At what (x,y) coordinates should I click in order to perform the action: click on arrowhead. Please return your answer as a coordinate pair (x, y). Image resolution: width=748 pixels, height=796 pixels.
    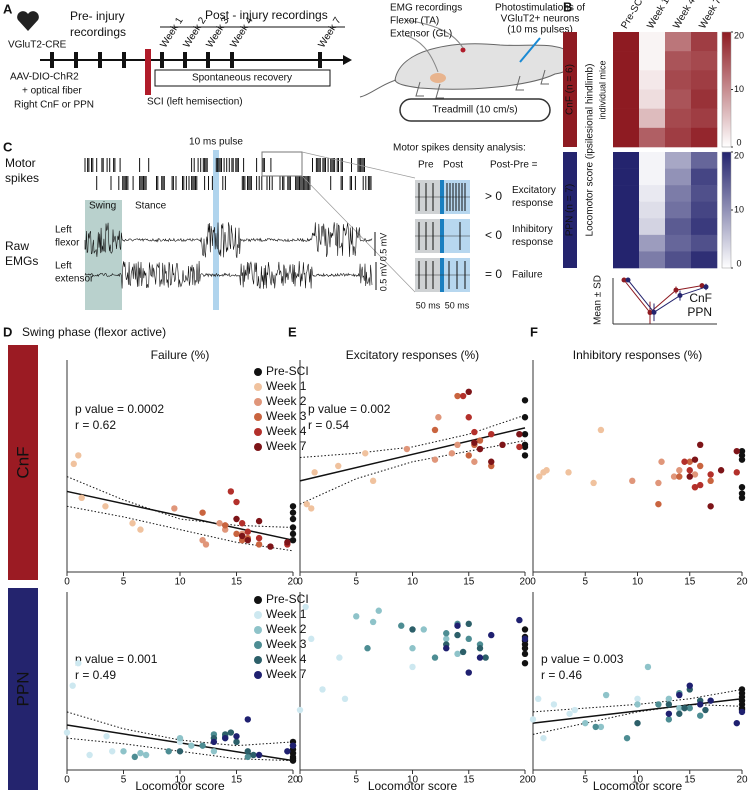
    Looking at the image, I should click on (347, 60).